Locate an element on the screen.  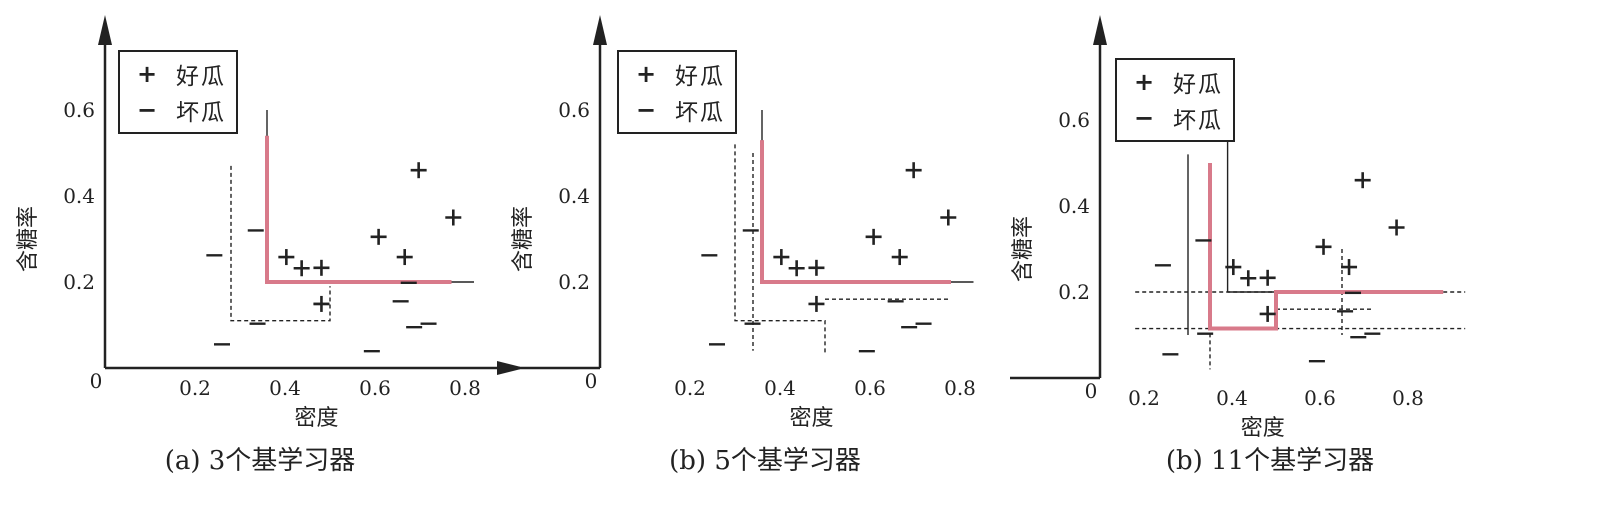
x-axis-arrow is located at coordinates (512, 368).